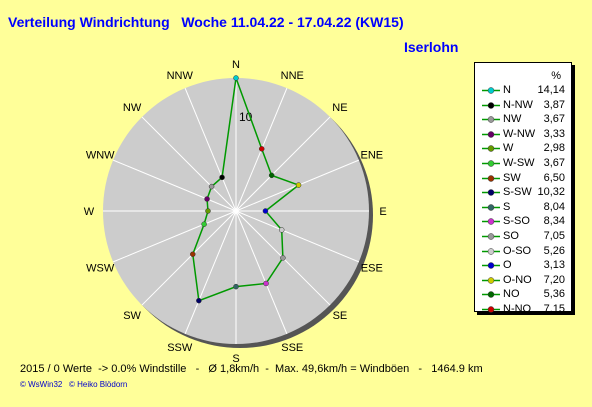 Image resolution: width=592 pixels, height=407 pixels. What do you see at coordinates (174, 236) in the screenshot?
I see `spoke-wsw` at bounding box center [174, 236].